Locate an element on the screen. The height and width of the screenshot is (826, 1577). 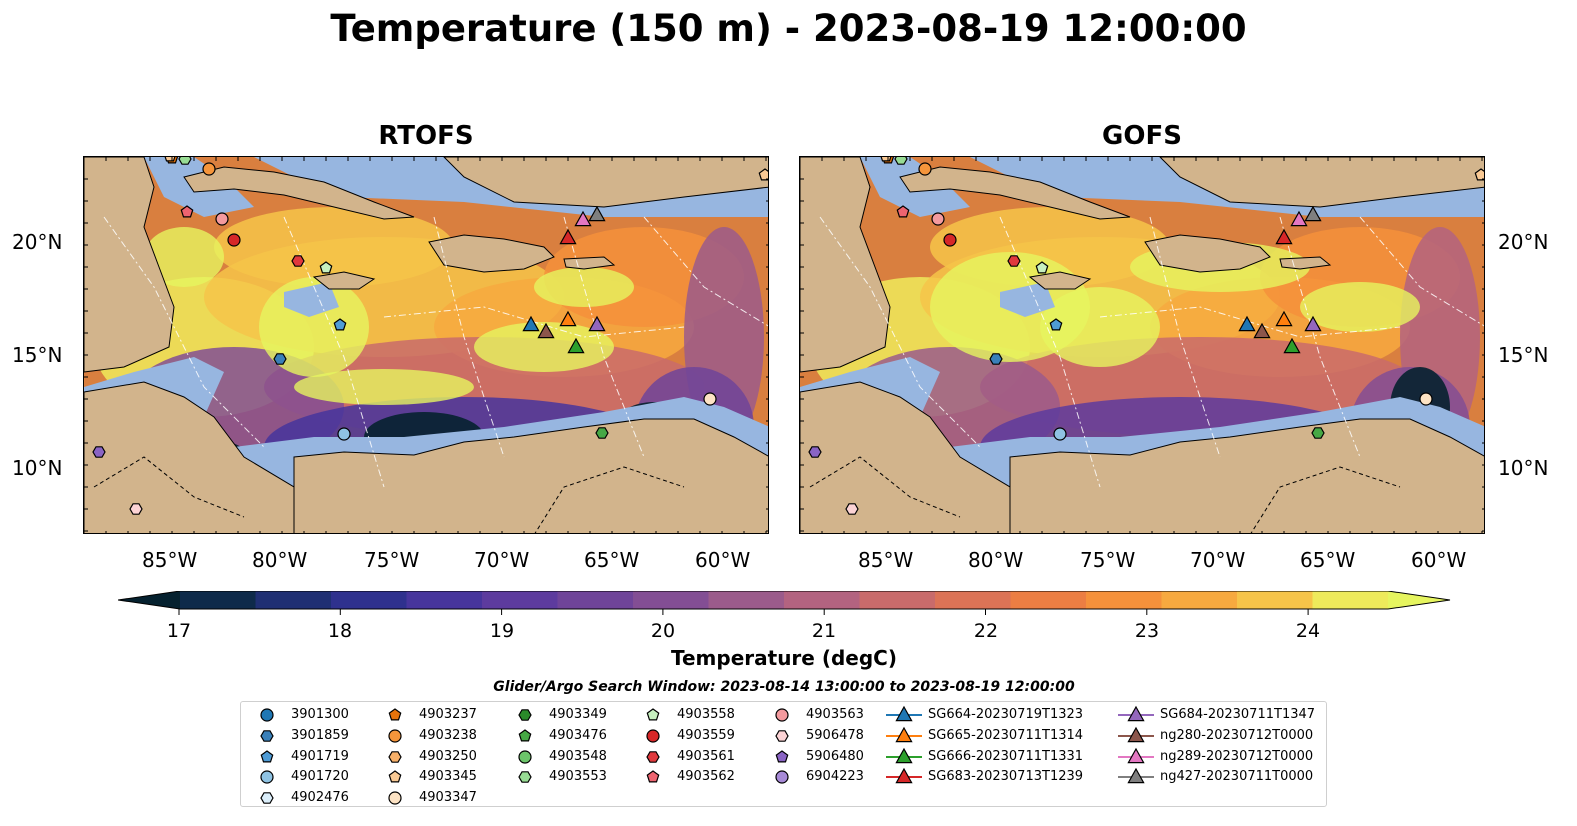
legend-label: 4903562 is located at coordinates (706, 777).